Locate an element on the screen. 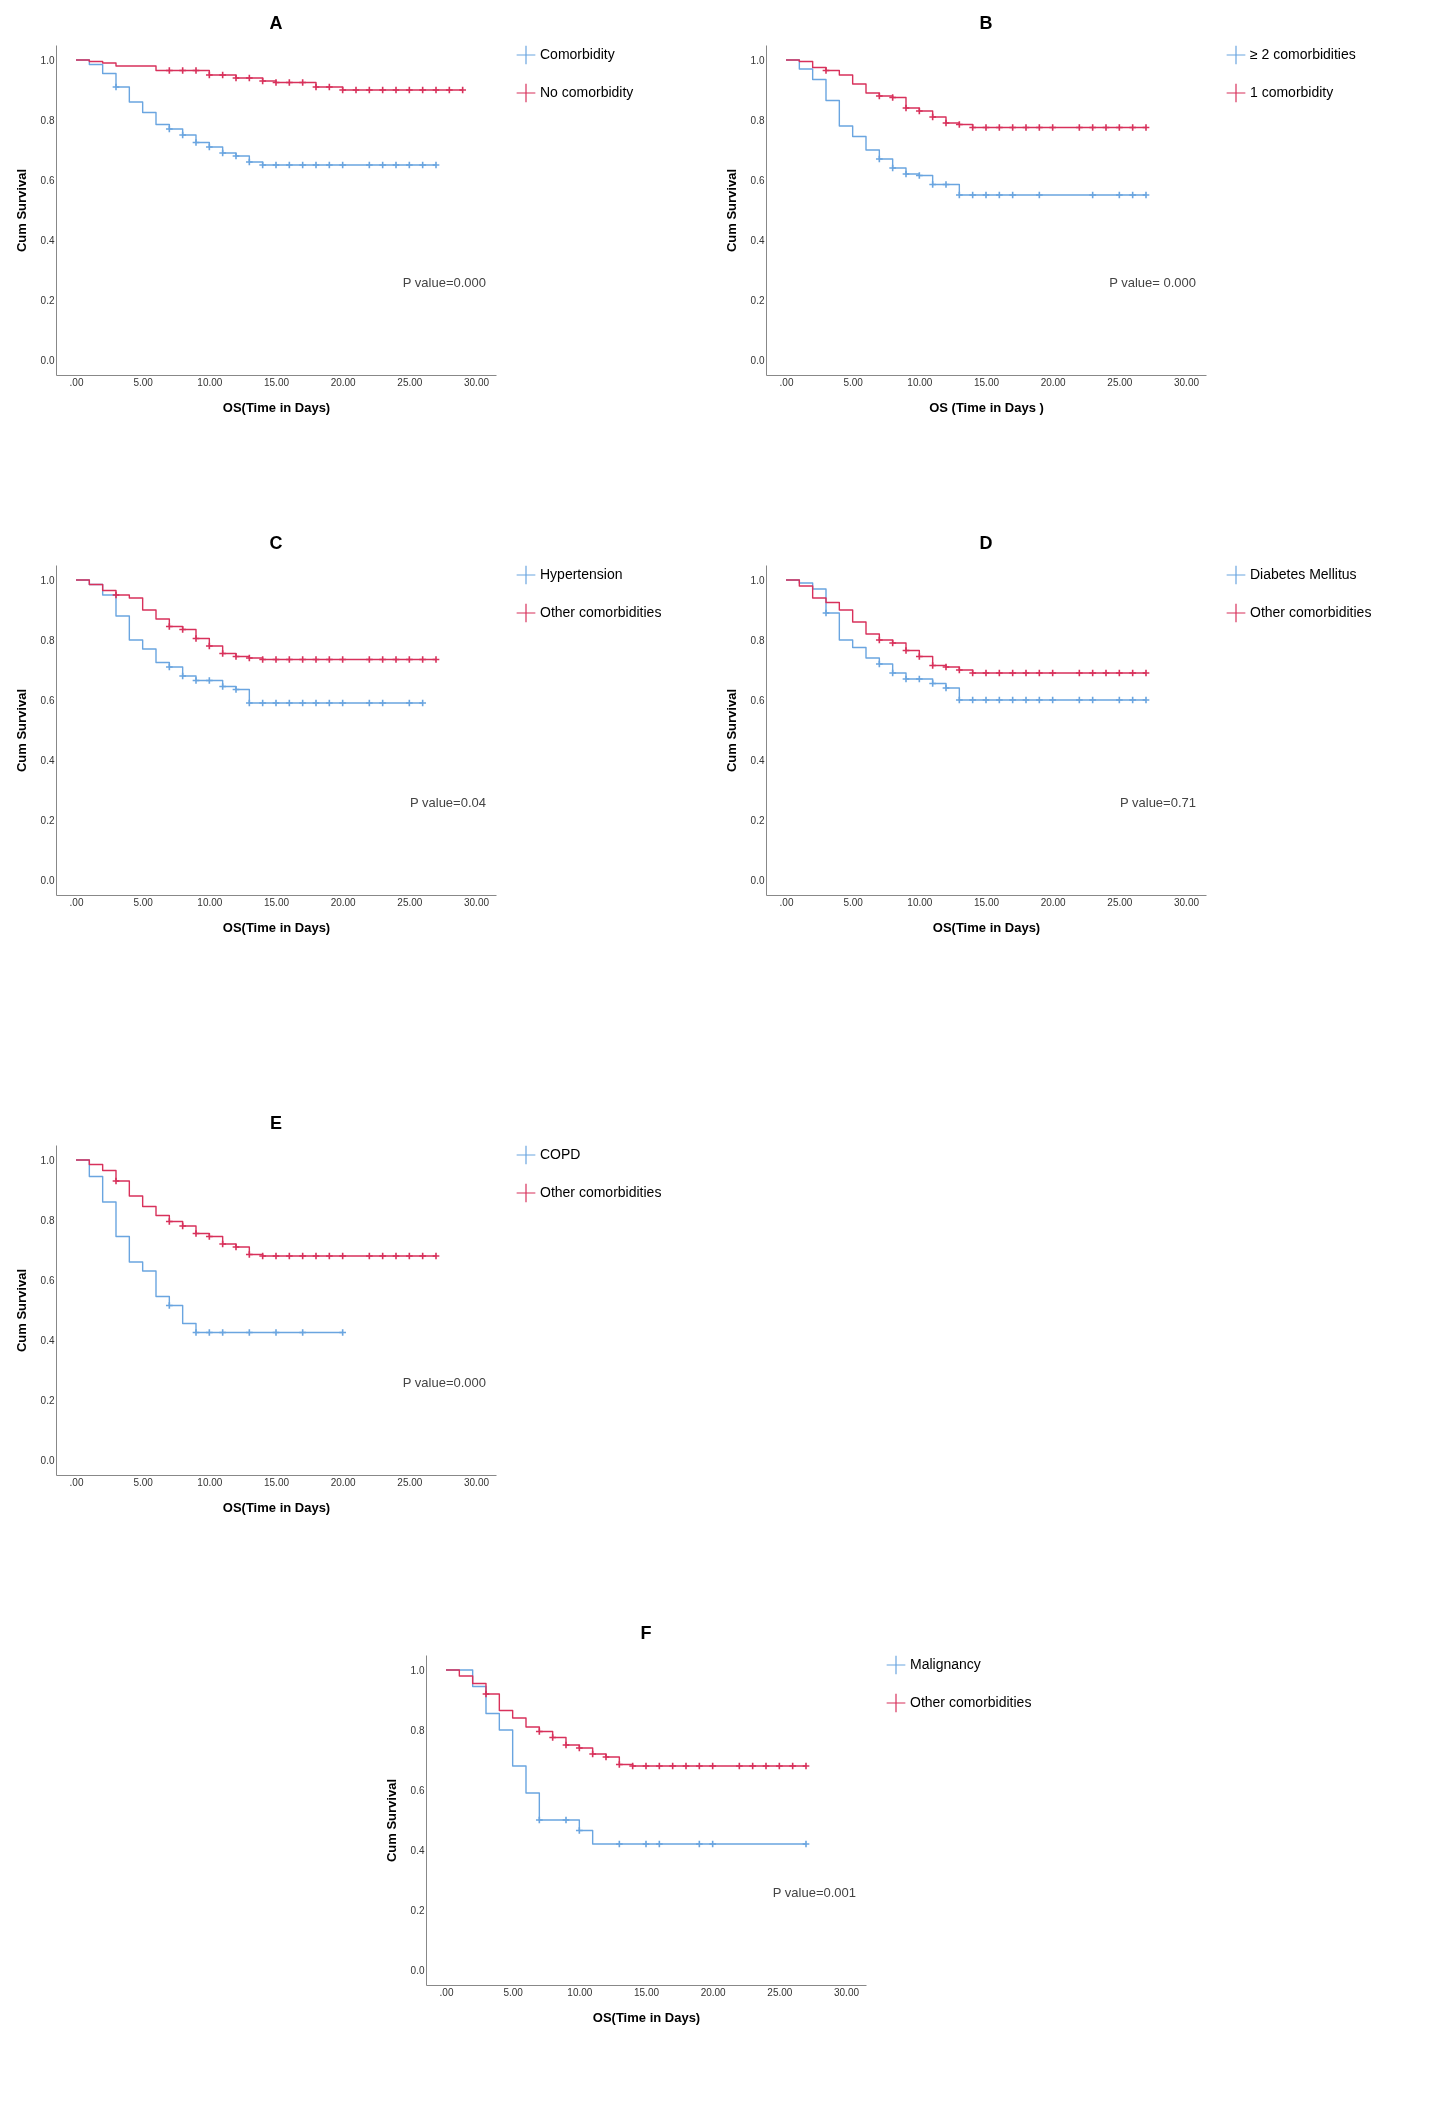 The image size is (1436, 2107). chart-title: C is located at coordinates (276, 543).